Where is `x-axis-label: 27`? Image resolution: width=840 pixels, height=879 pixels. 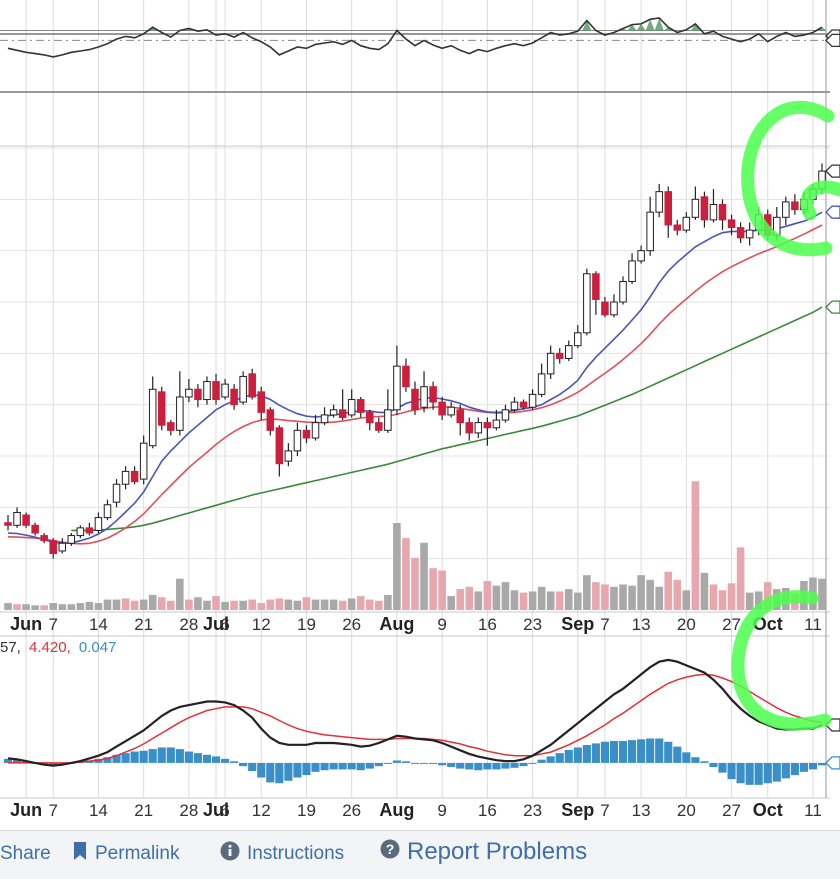 x-axis-label: 27 is located at coordinates (731, 810).